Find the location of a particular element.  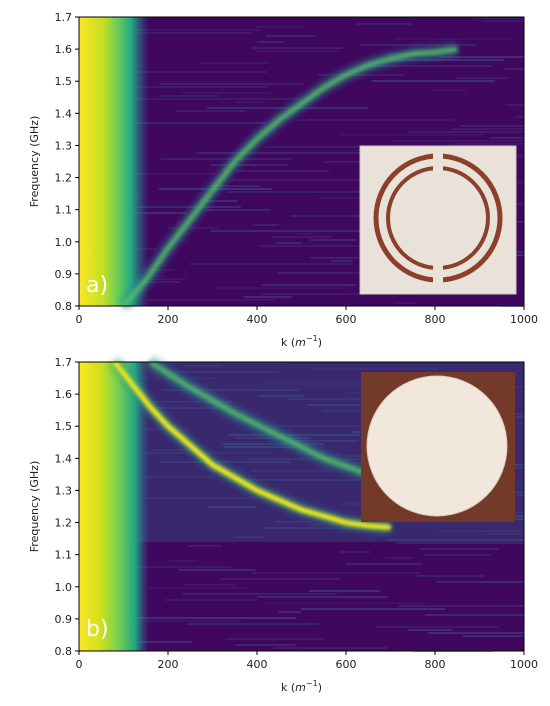

y-tick-label: 0.9 is located at coordinates (64, 274).